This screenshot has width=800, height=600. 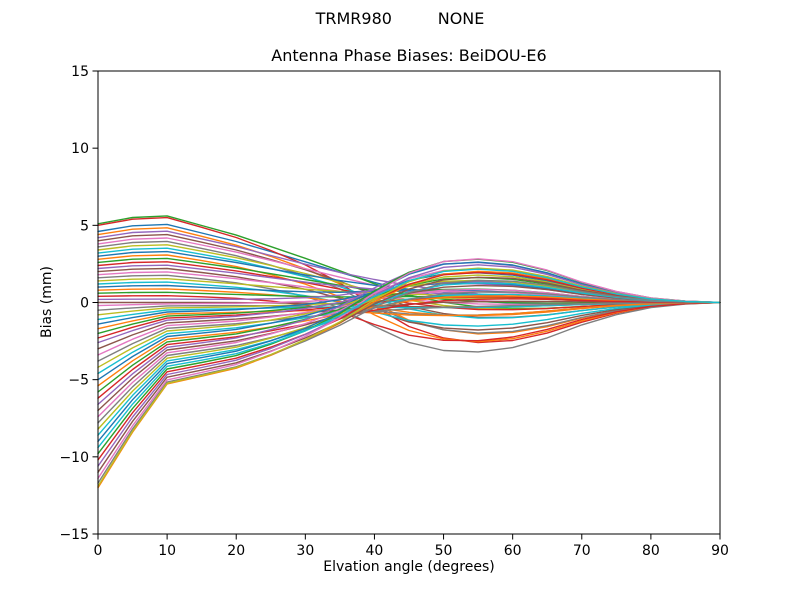 I want to click on x-tick-label: 60, so click(x=513, y=551).